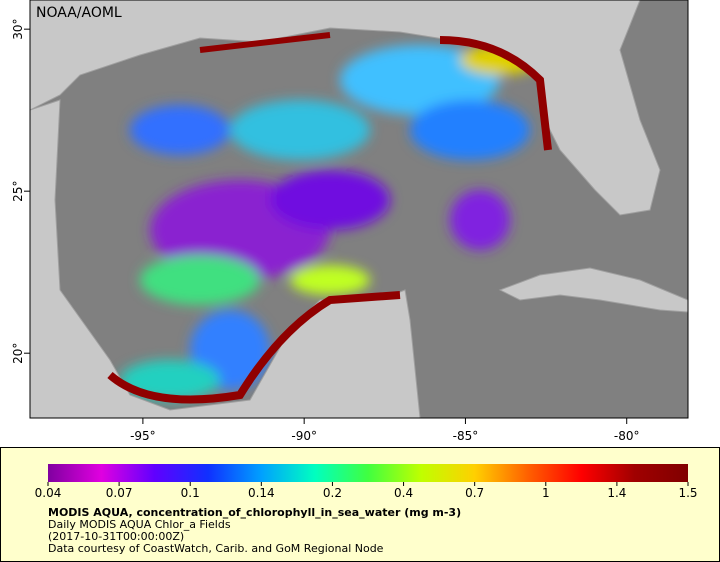 Image resolution: width=720 pixels, height=562 pixels. I want to click on caption-line: Daily MODIS AQUA Chlor_a Fields, so click(139, 524).